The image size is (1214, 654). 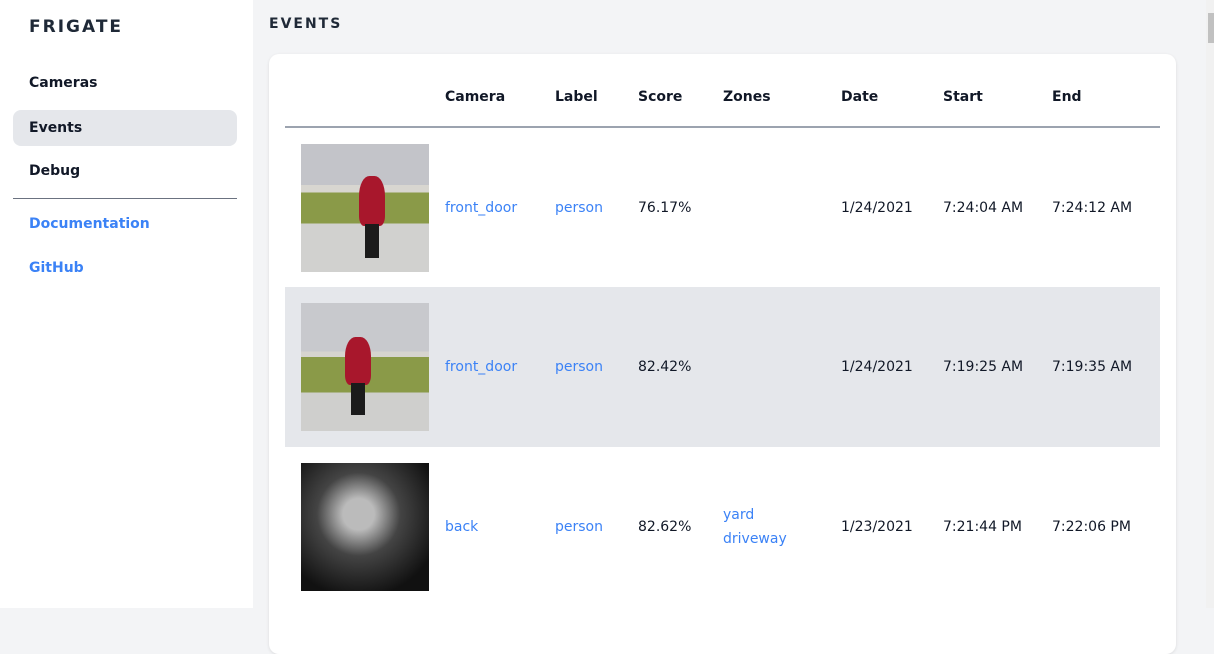 I want to click on end-time: 7:22:06 PM, so click(x=1091, y=527).